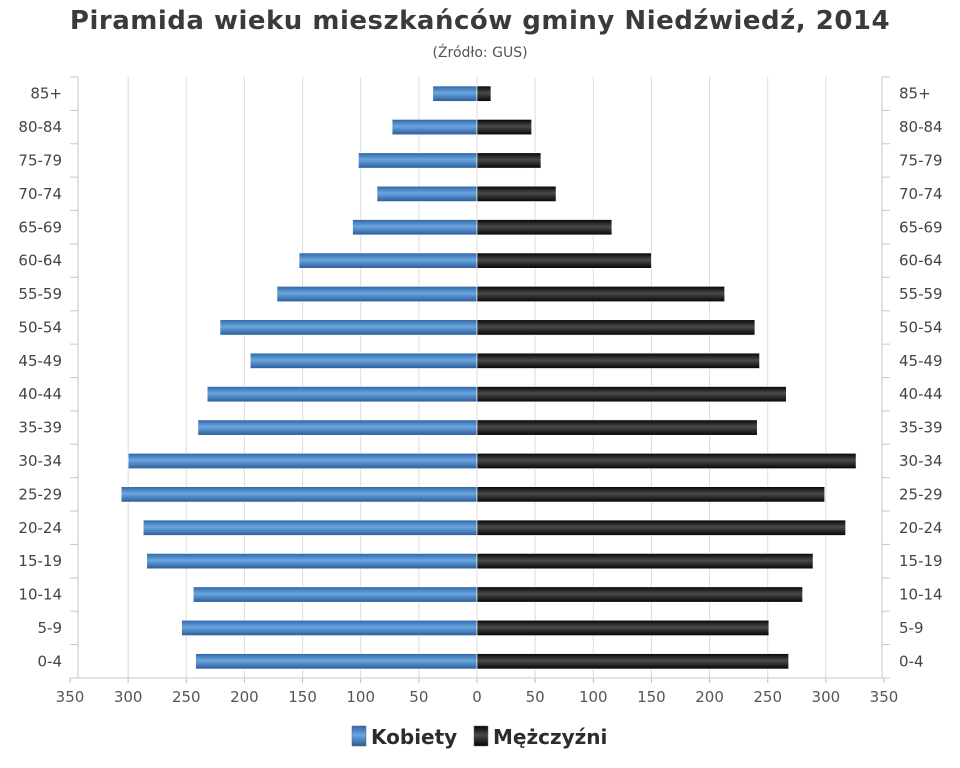 The width and height of the screenshot is (960, 768). What do you see at coordinates (550, 737) in the screenshot?
I see `legend-label: Mężczyźni` at bounding box center [550, 737].